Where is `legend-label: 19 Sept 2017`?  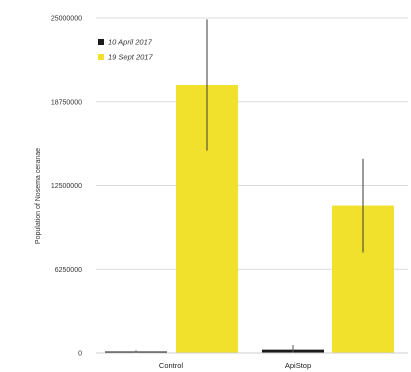
legend-label: 19 Sept 2017 is located at coordinates (130, 57).